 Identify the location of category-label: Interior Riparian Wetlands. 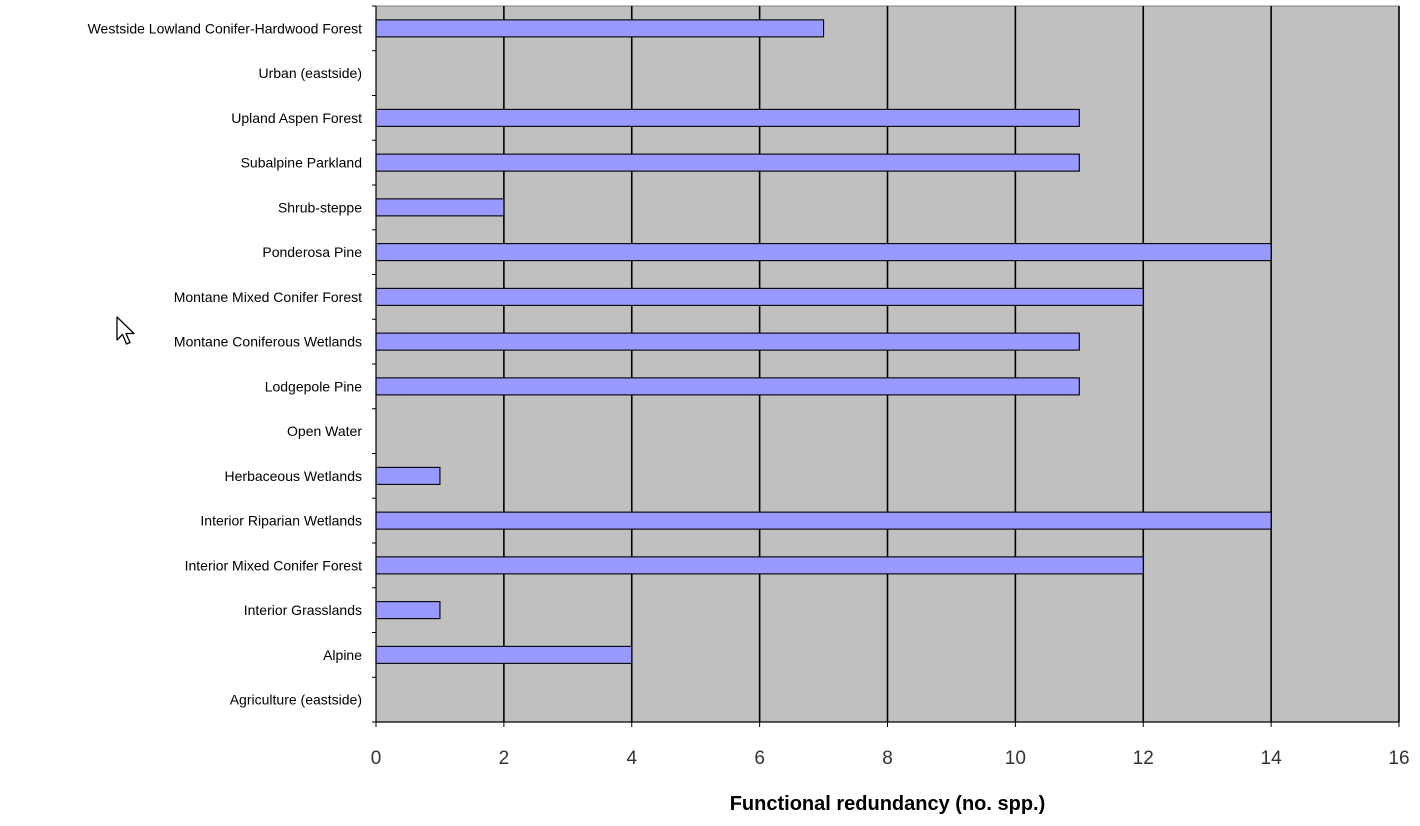
(281, 521).